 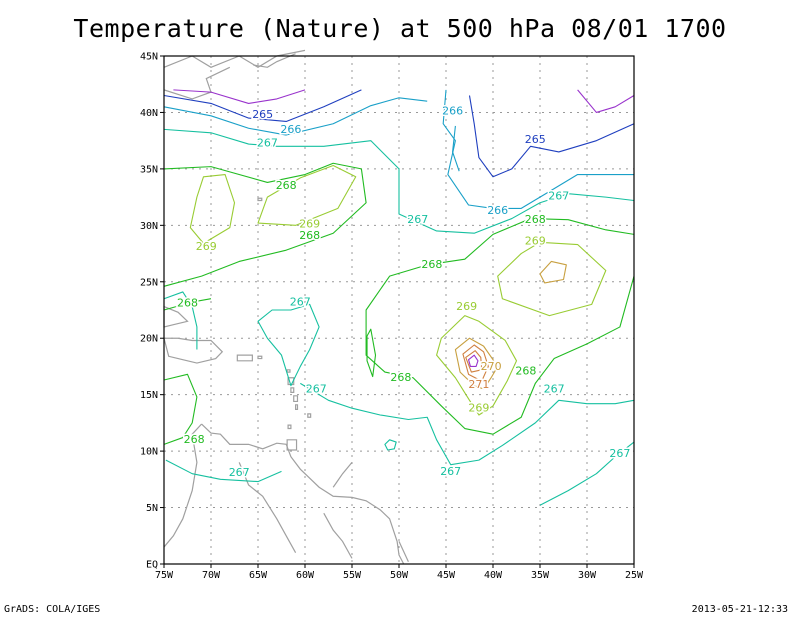 I want to click on grads-credit: GrADS: COLA/IGES, so click(x=52, y=609).